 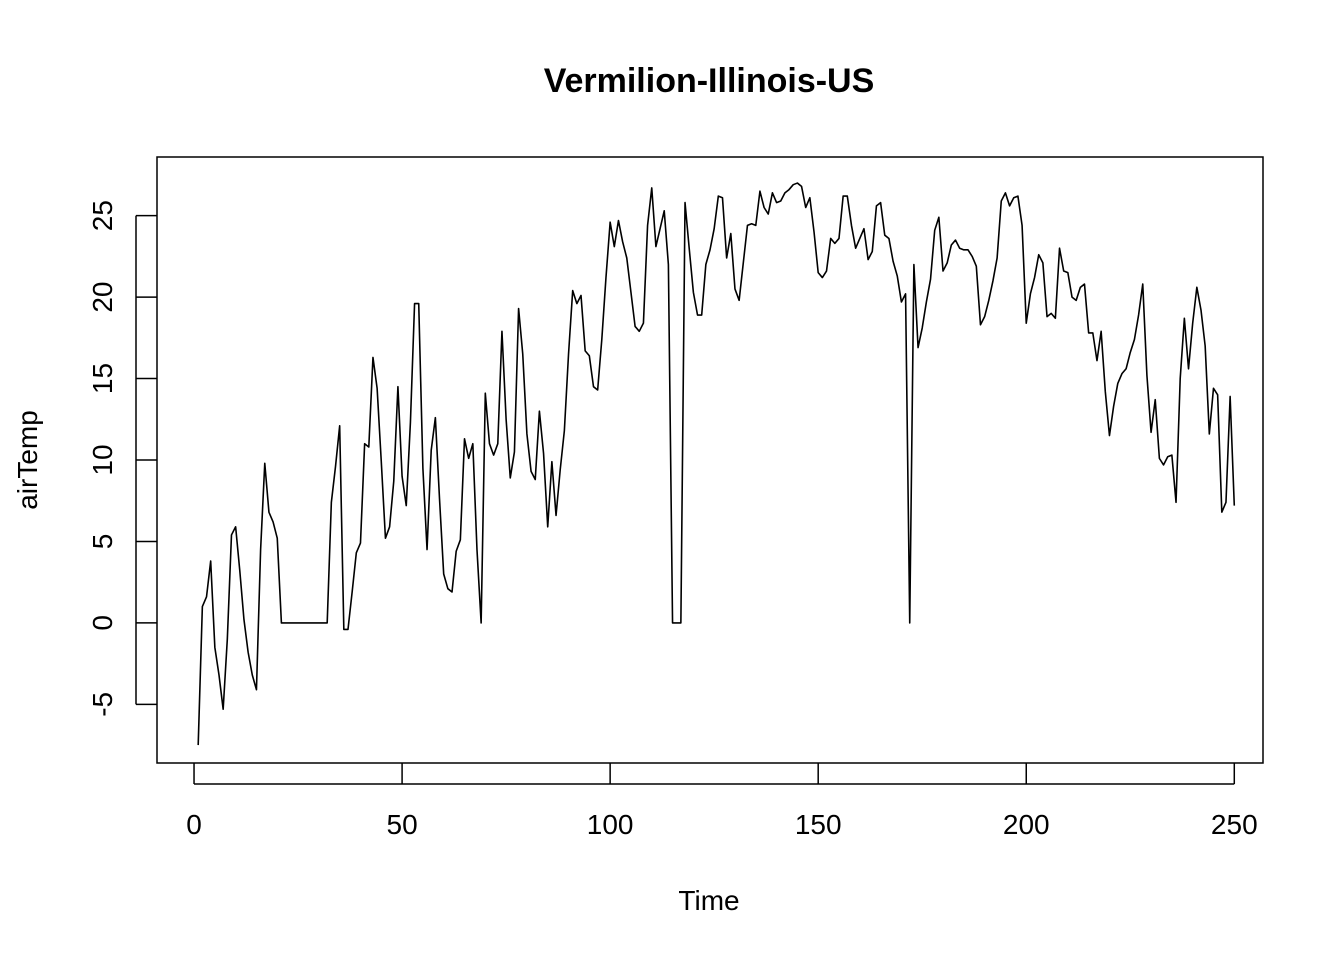 I want to click on y-tick-label: 5, so click(x=102, y=542).